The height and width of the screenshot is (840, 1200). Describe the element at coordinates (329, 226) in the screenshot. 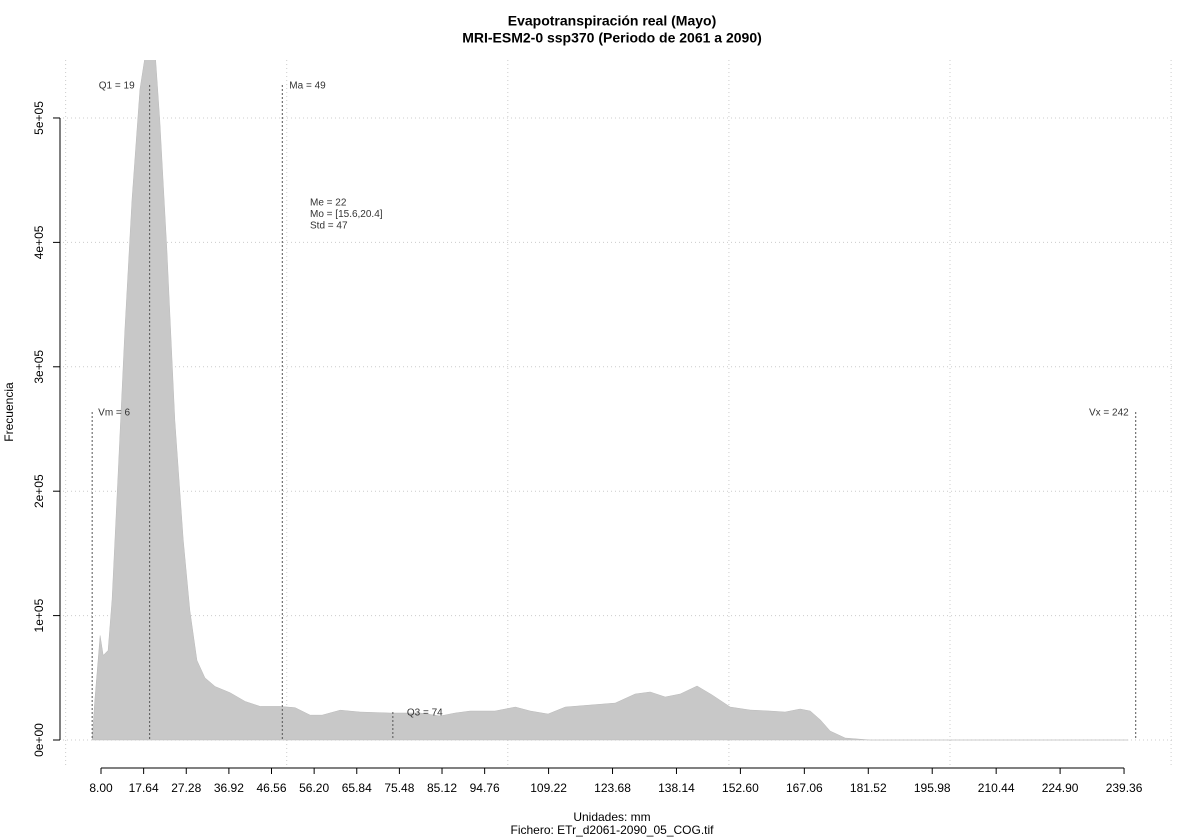

I see `stat-label: Std = 47` at that location.